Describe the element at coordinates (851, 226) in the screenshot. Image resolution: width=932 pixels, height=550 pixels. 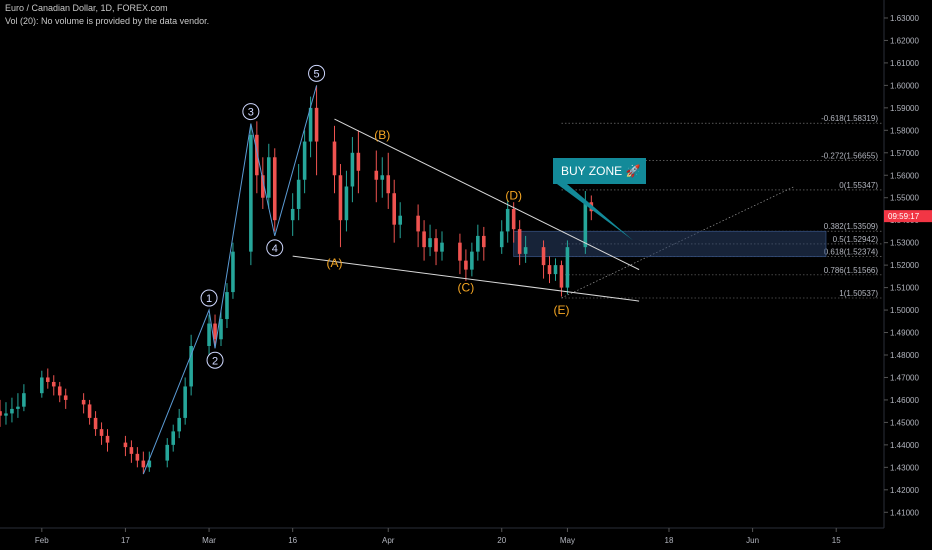
I see `fib-level-label: 0.382(1.53509)` at that location.